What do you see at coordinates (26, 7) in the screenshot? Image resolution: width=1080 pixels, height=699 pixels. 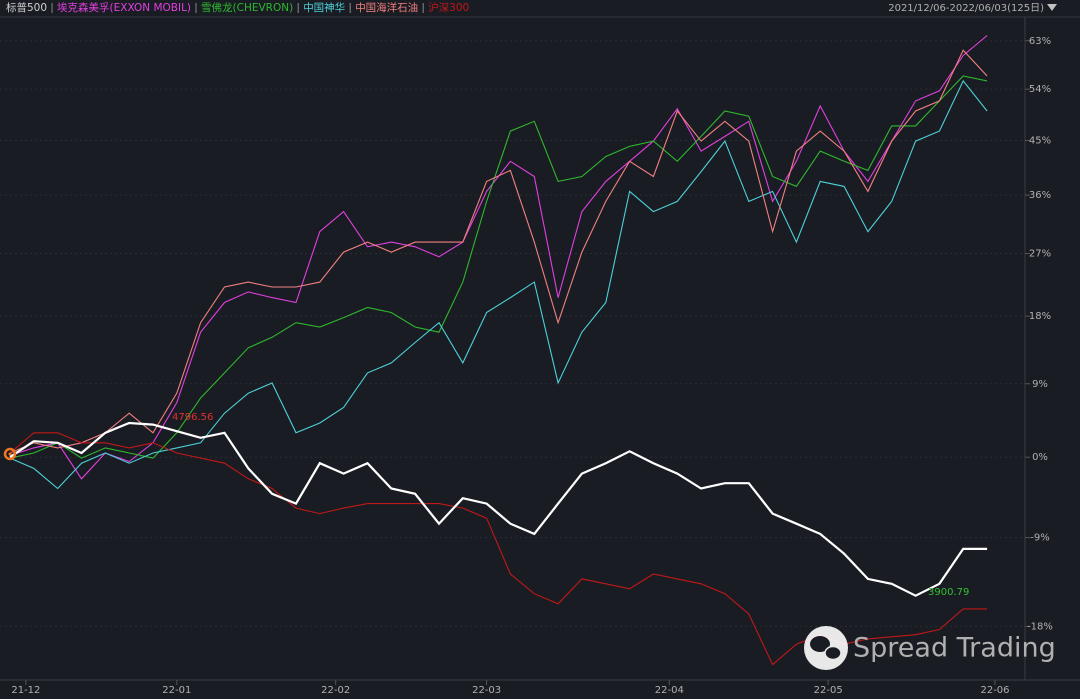 I see `legend-item: 标普500` at bounding box center [26, 7].